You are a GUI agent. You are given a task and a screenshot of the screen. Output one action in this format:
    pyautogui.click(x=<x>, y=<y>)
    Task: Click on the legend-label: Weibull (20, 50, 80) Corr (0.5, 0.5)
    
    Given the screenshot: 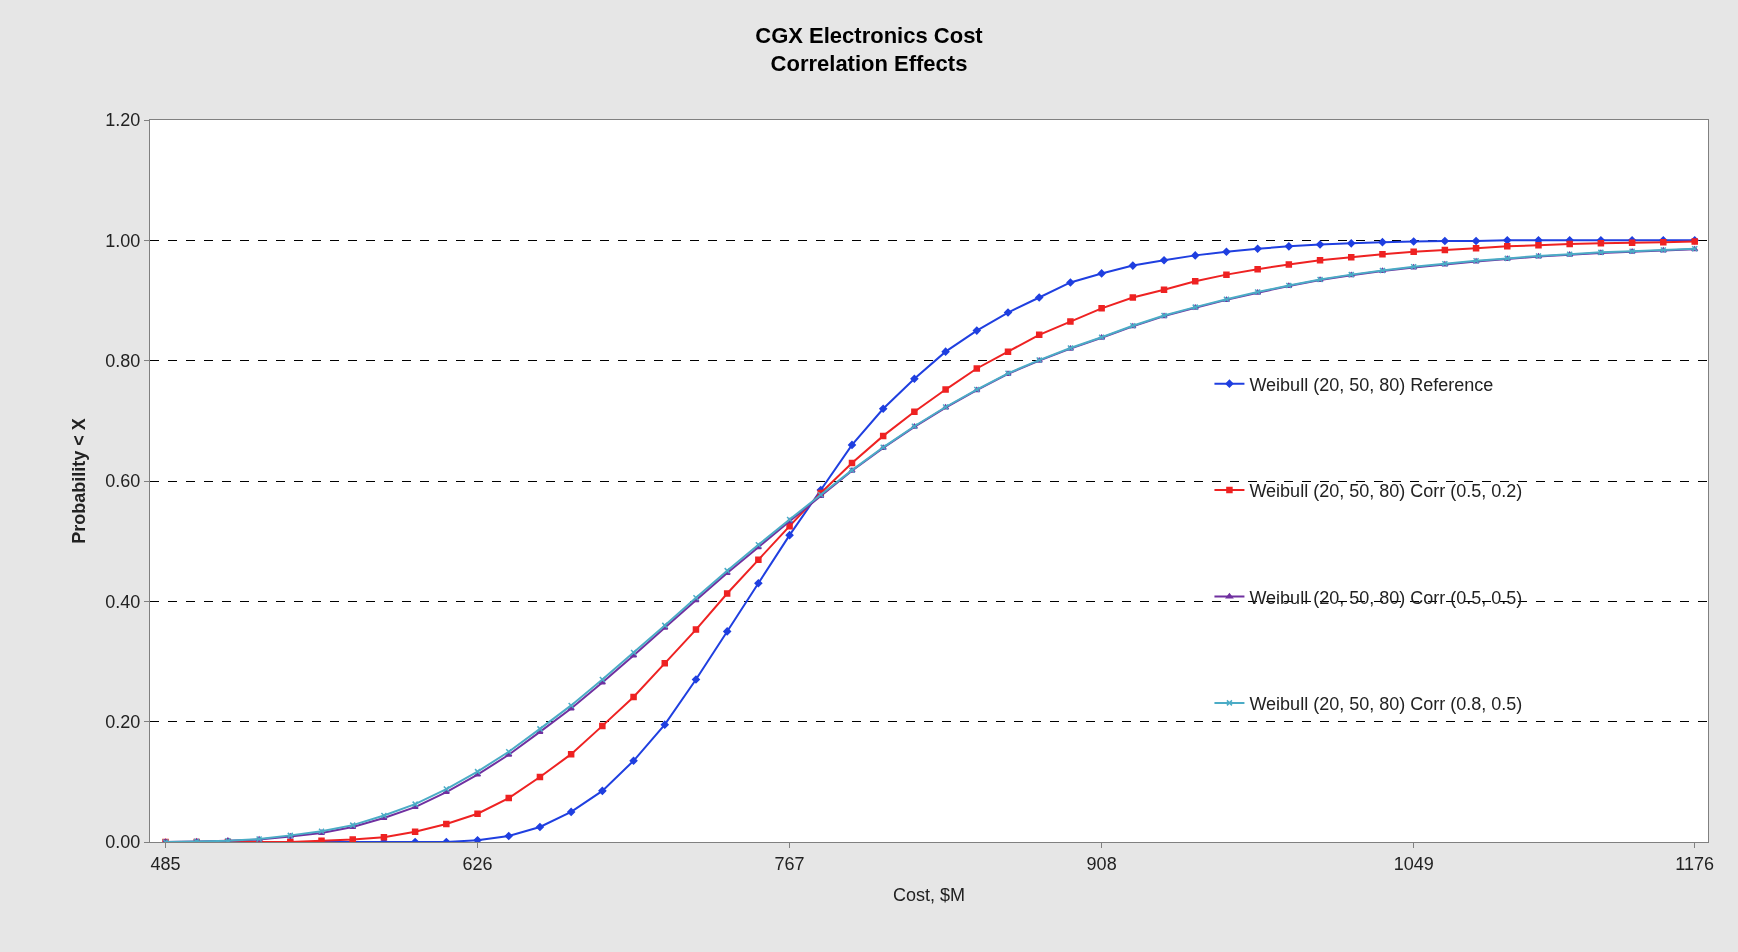 What is the action you would take?
    pyautogui.click(x=1386, y=597)
    